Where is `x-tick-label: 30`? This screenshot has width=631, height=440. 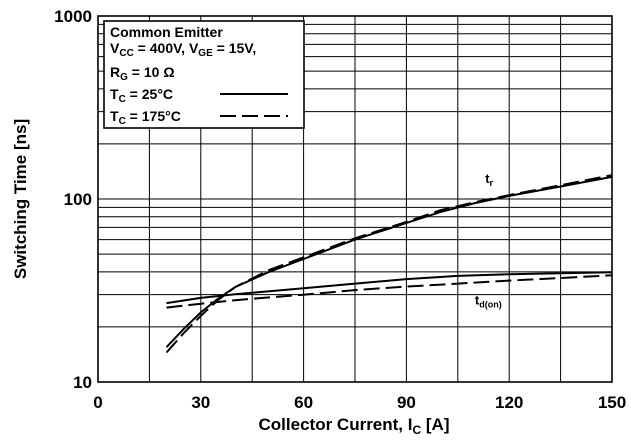
x-tick-label: 30 is located at coordinates (200, 402).